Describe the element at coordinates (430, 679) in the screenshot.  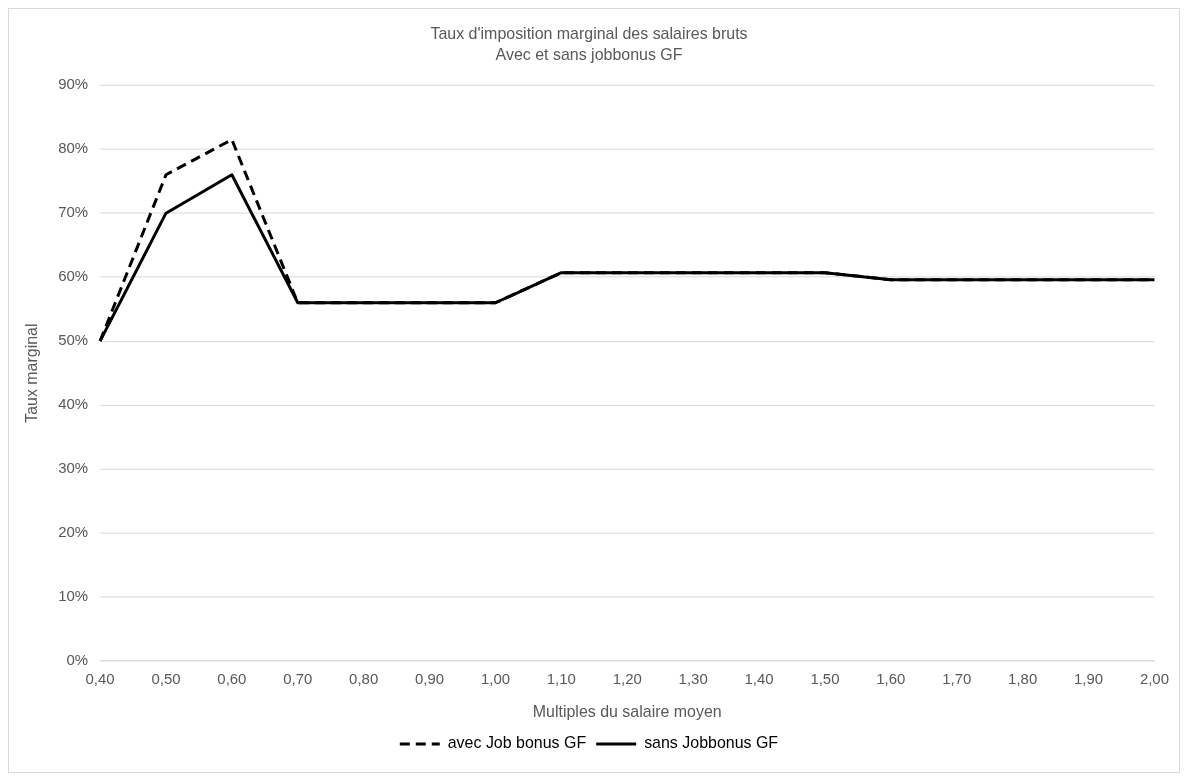
I see `x-tick-label: 0,90` at that location.